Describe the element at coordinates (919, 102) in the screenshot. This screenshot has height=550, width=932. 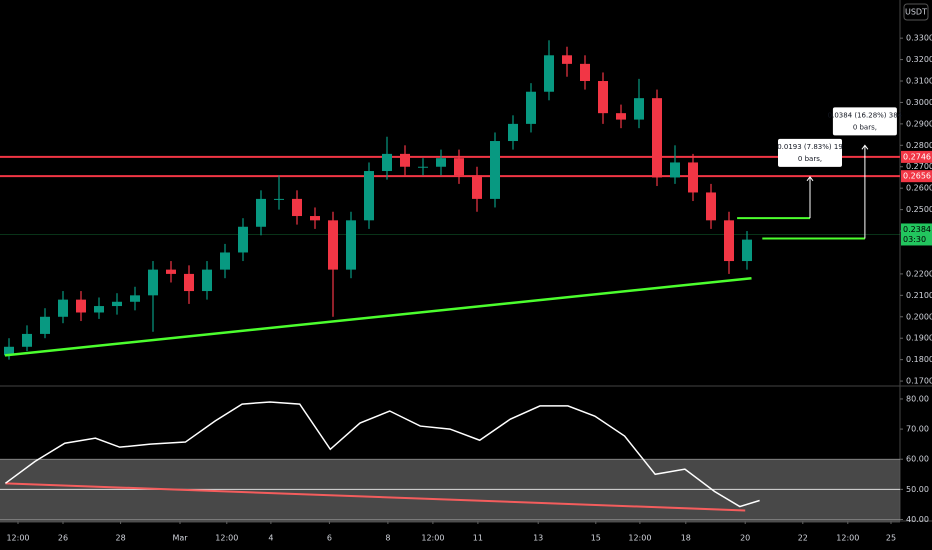
I see `y-tick-label: 0.3000` at that location.